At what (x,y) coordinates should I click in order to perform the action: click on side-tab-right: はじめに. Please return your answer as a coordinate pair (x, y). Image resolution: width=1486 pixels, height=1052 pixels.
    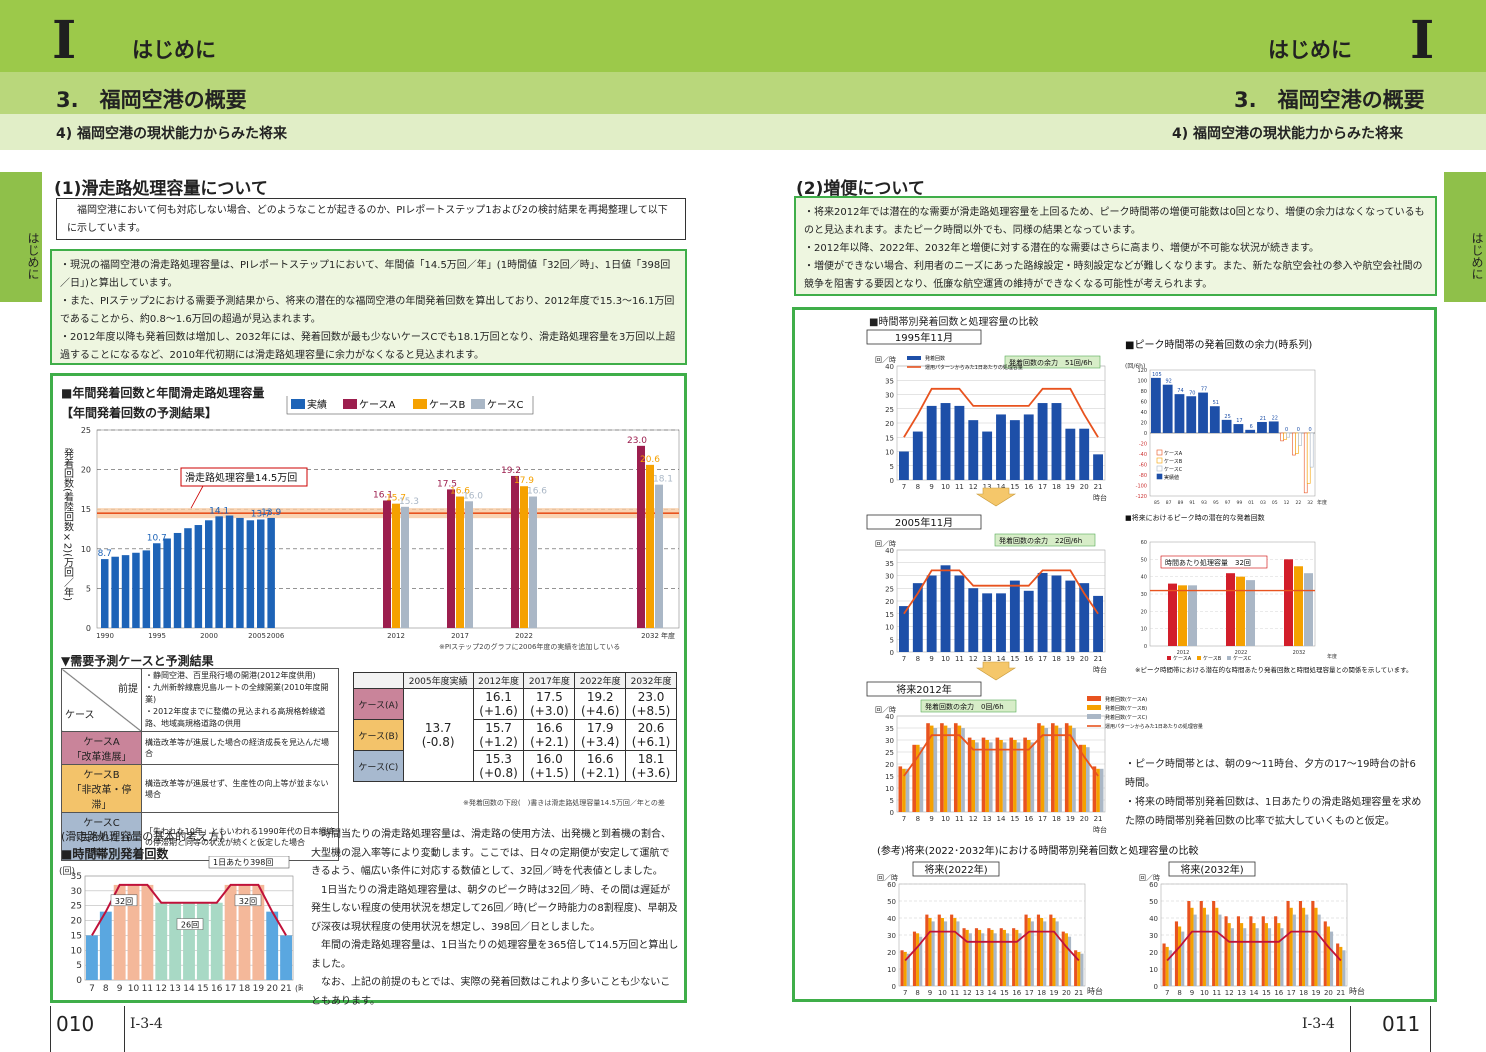
    Looking at the image, I should click on (1465, 237).